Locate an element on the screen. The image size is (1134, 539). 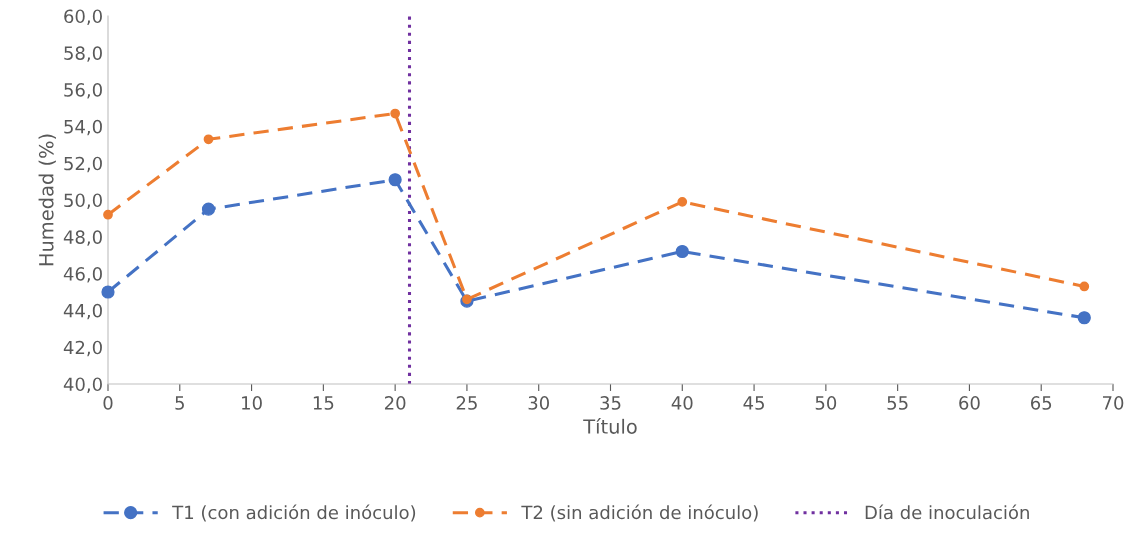
x-tick-label: 5 is located at coordinates (179, 403).